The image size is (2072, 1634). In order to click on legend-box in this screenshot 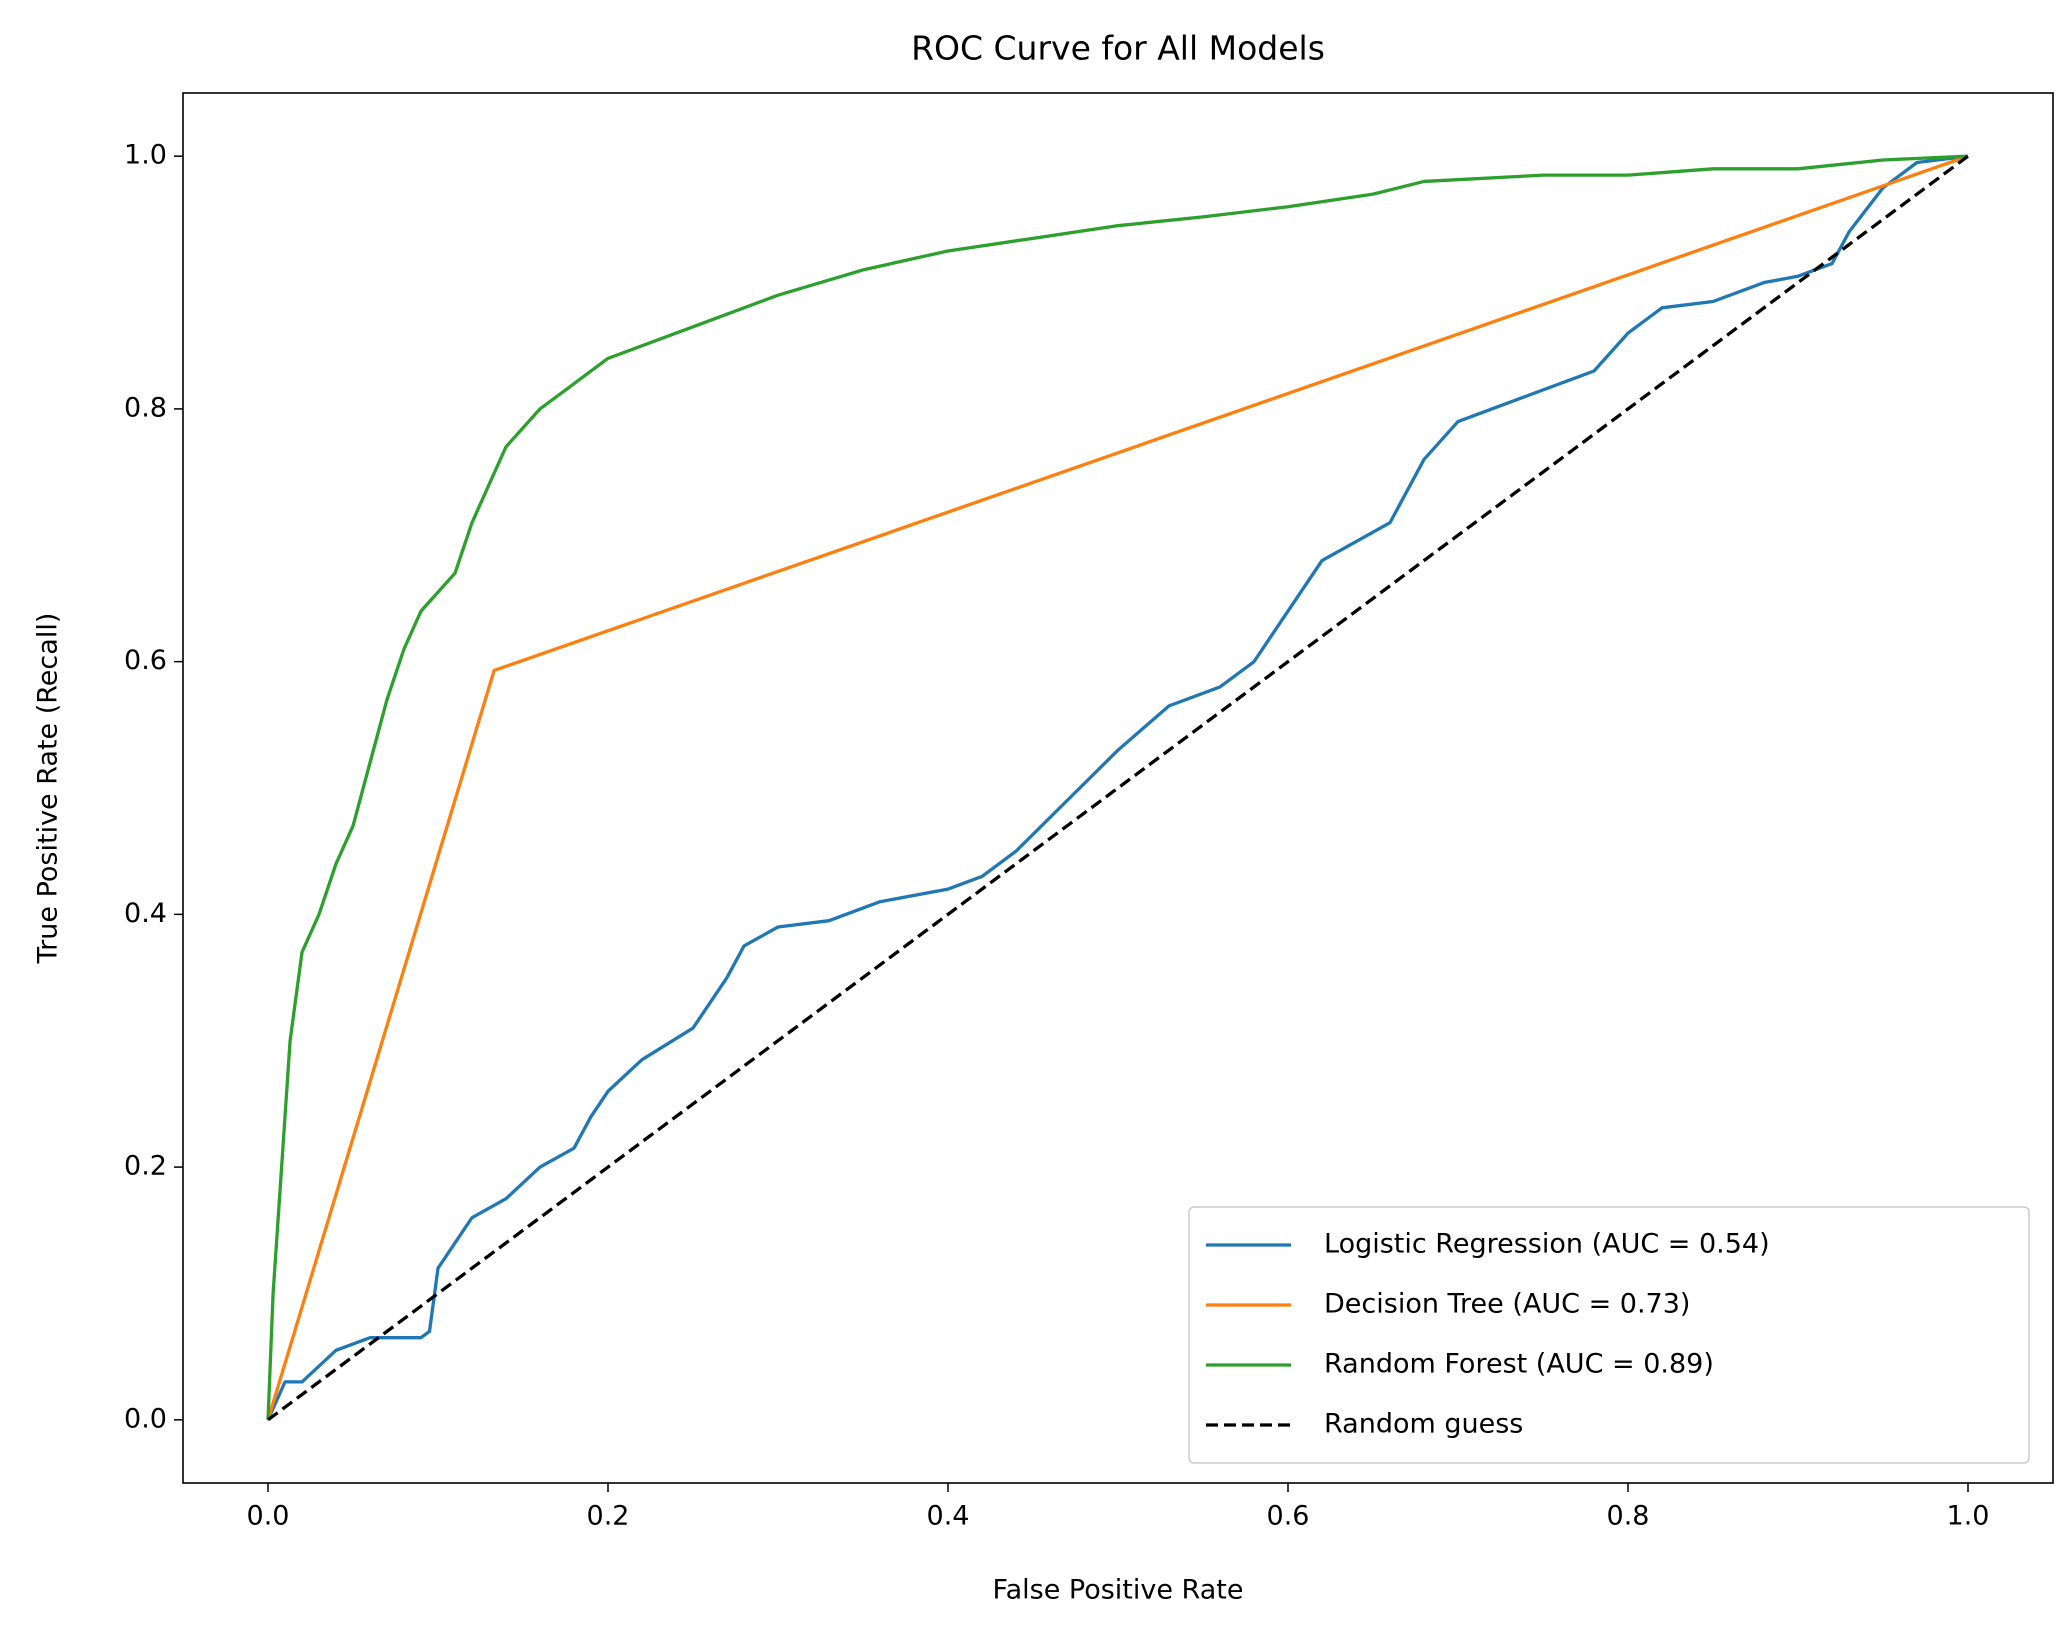, I will do `click(1609, 1335)`.